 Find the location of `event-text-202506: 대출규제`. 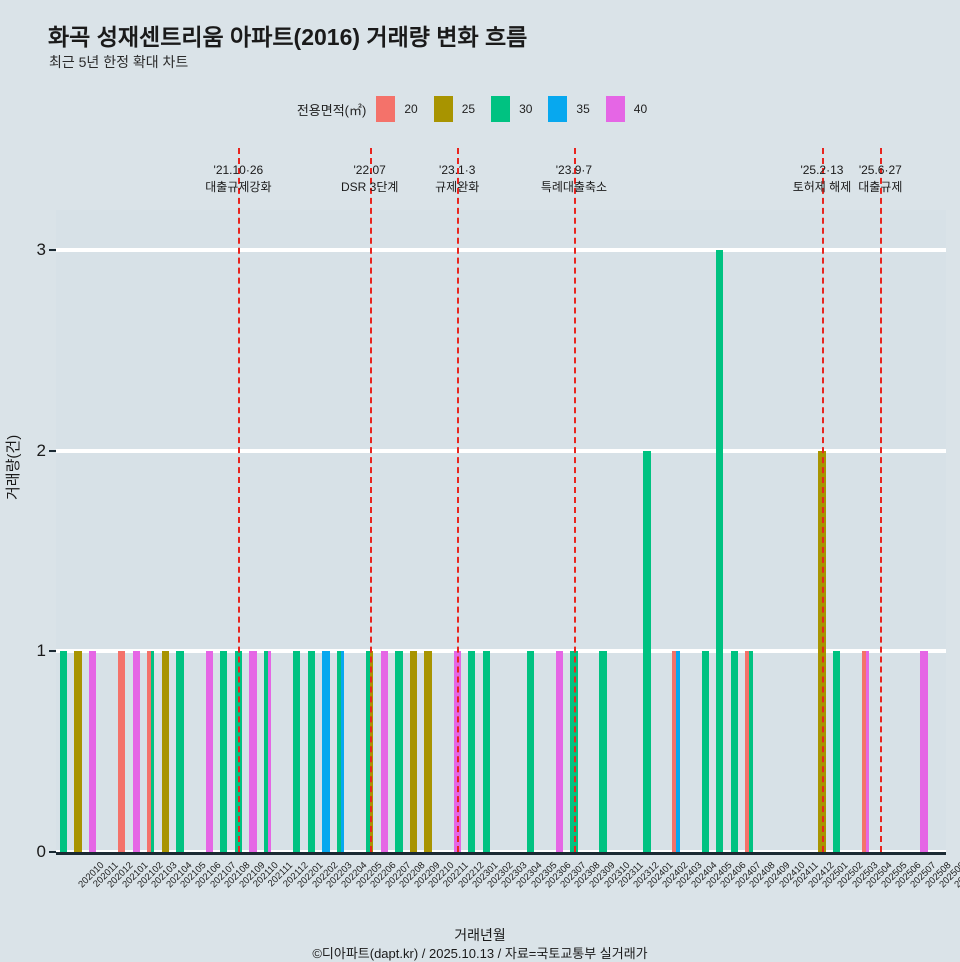

event-text-202506: 대출규제 is located at coordinates (880, 187).